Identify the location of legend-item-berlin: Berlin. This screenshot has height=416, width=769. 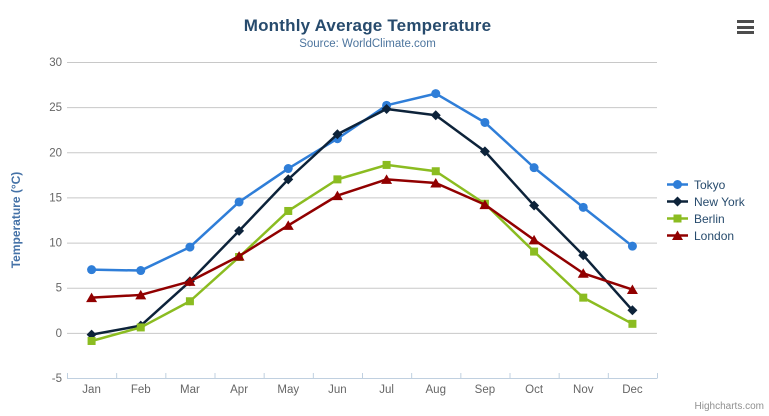
(705, 218).